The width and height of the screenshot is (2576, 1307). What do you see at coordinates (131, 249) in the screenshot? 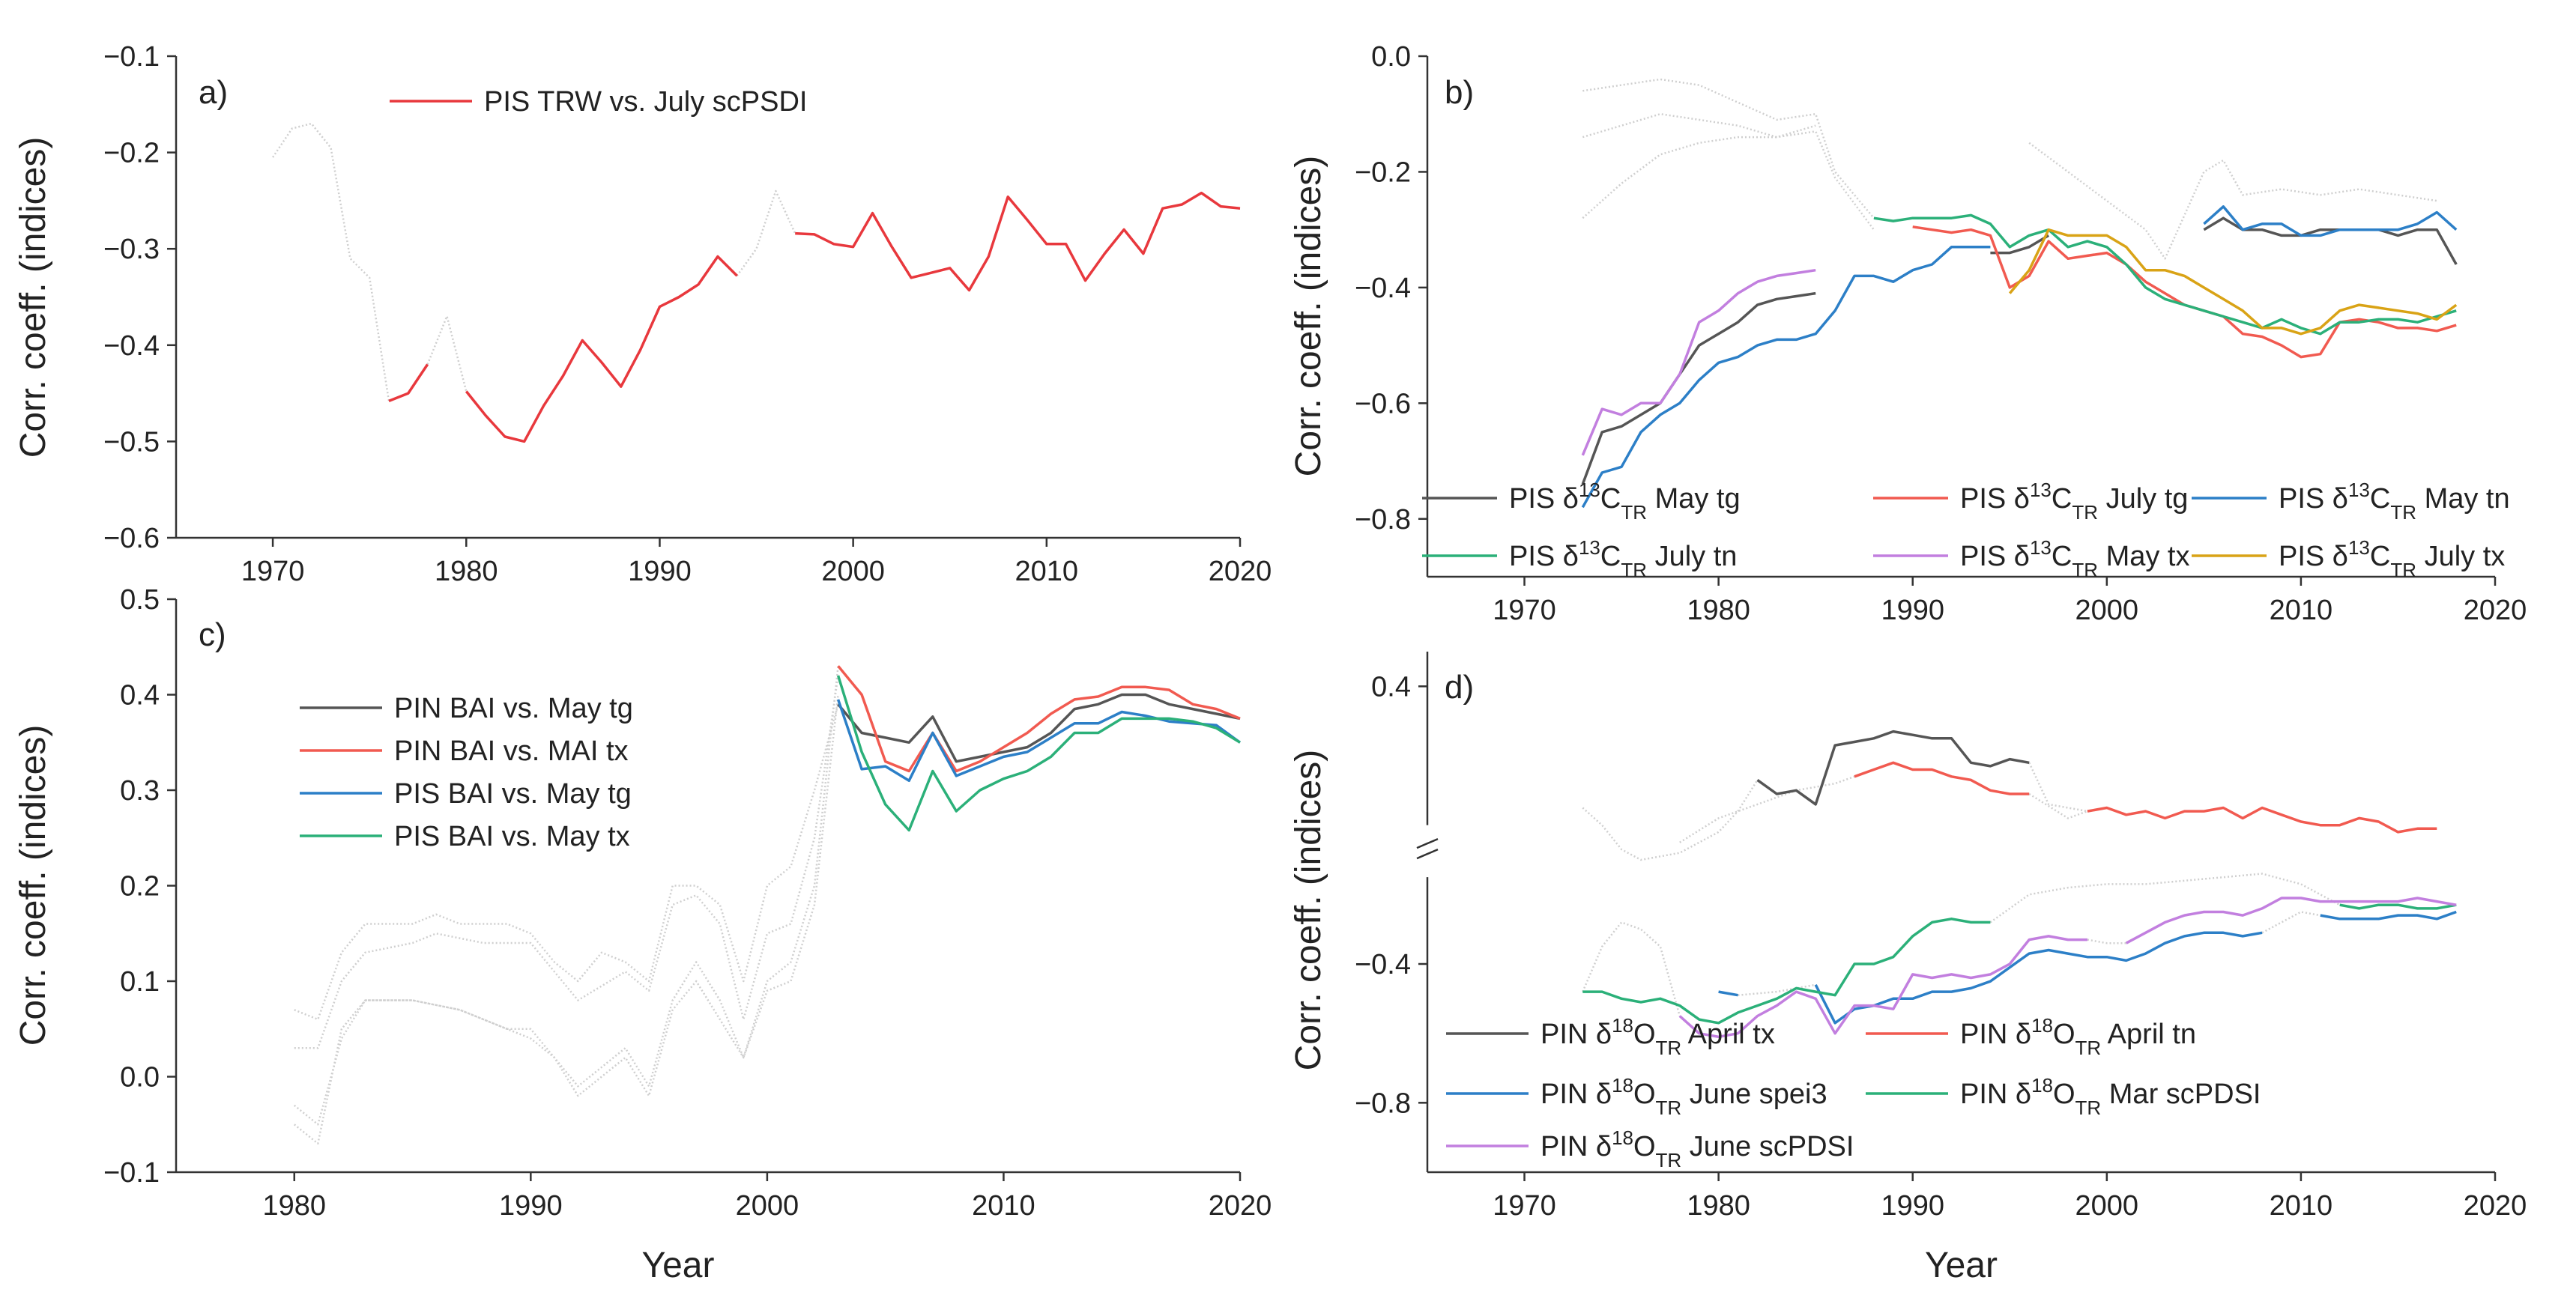
I see `y-tick-label: −0.3` at bounding box center [131, 249].